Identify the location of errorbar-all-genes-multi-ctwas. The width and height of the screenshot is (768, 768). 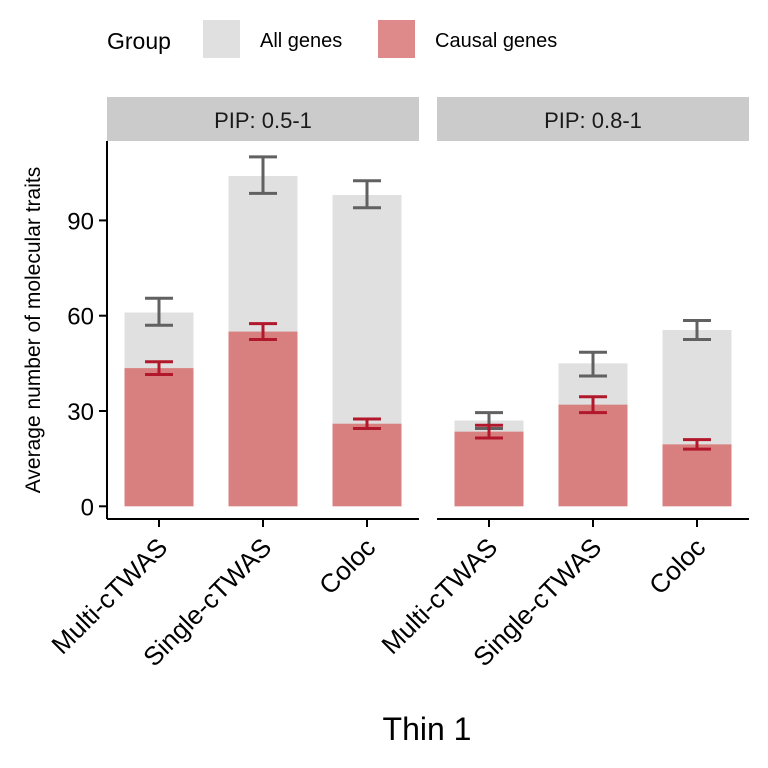
(159, 311).